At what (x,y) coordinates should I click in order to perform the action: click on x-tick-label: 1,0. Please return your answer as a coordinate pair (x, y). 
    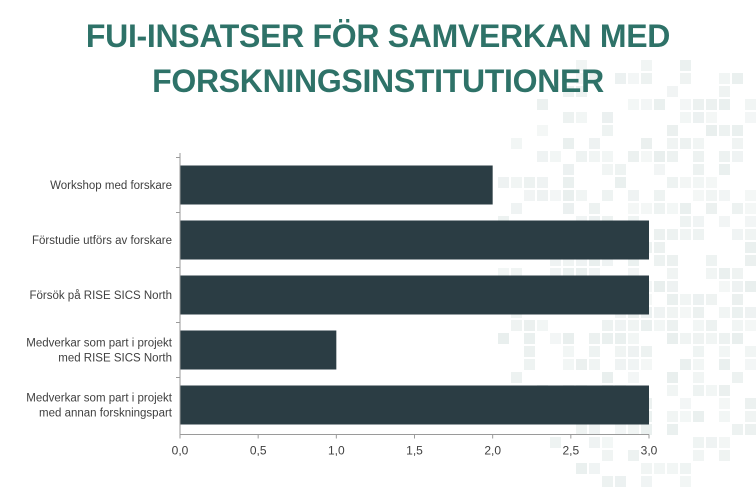
    Looking at the image, I should click on (336, 451).